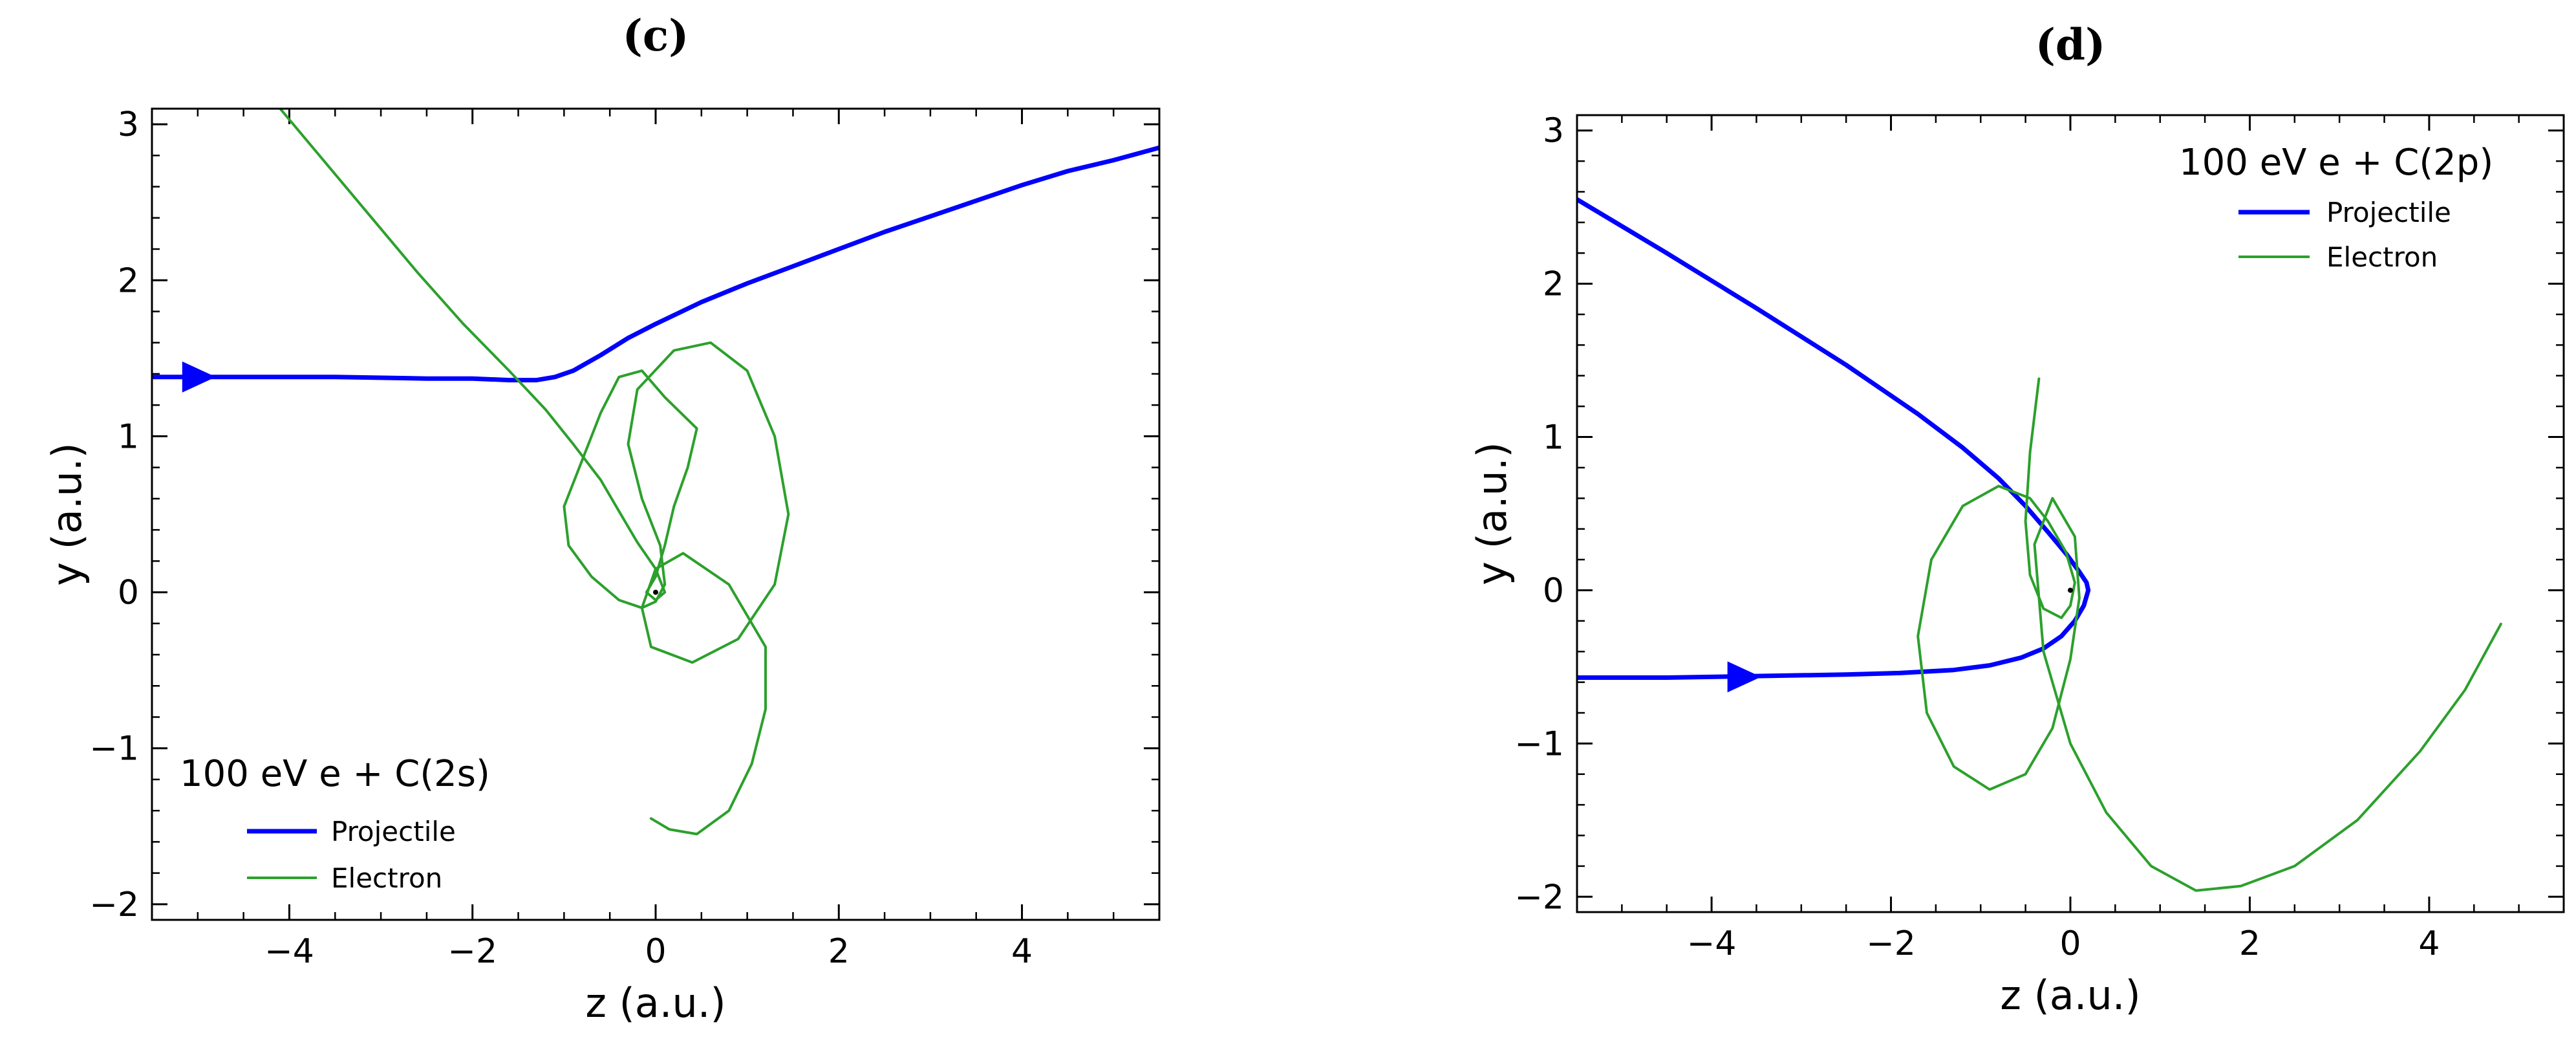 The height and width of the screenshot is (1046, 2576). Describe the element at coordinates (2336, 163) in the screenshot. I see `legend-title: 100 eV e + C(2p)` at that location.